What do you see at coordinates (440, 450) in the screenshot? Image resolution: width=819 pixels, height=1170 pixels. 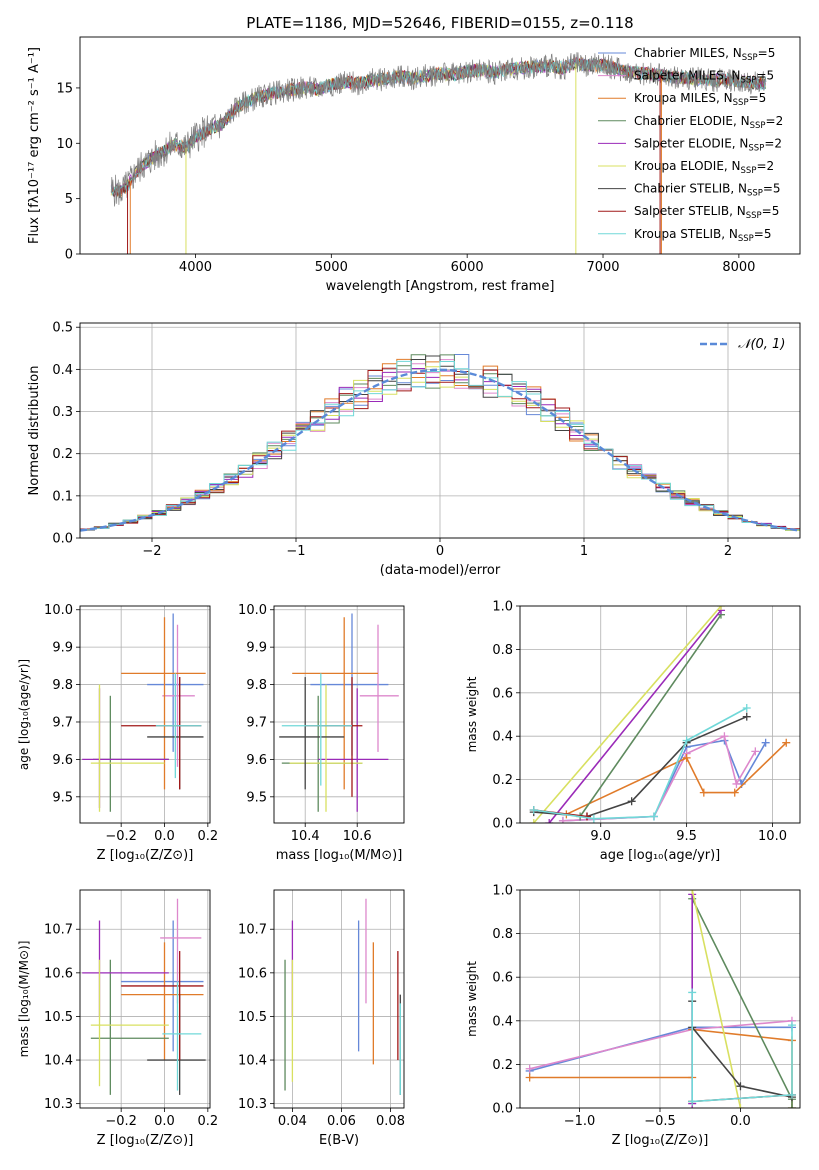 I see `normal-distribution-curve` at bounding box center [440, 450].